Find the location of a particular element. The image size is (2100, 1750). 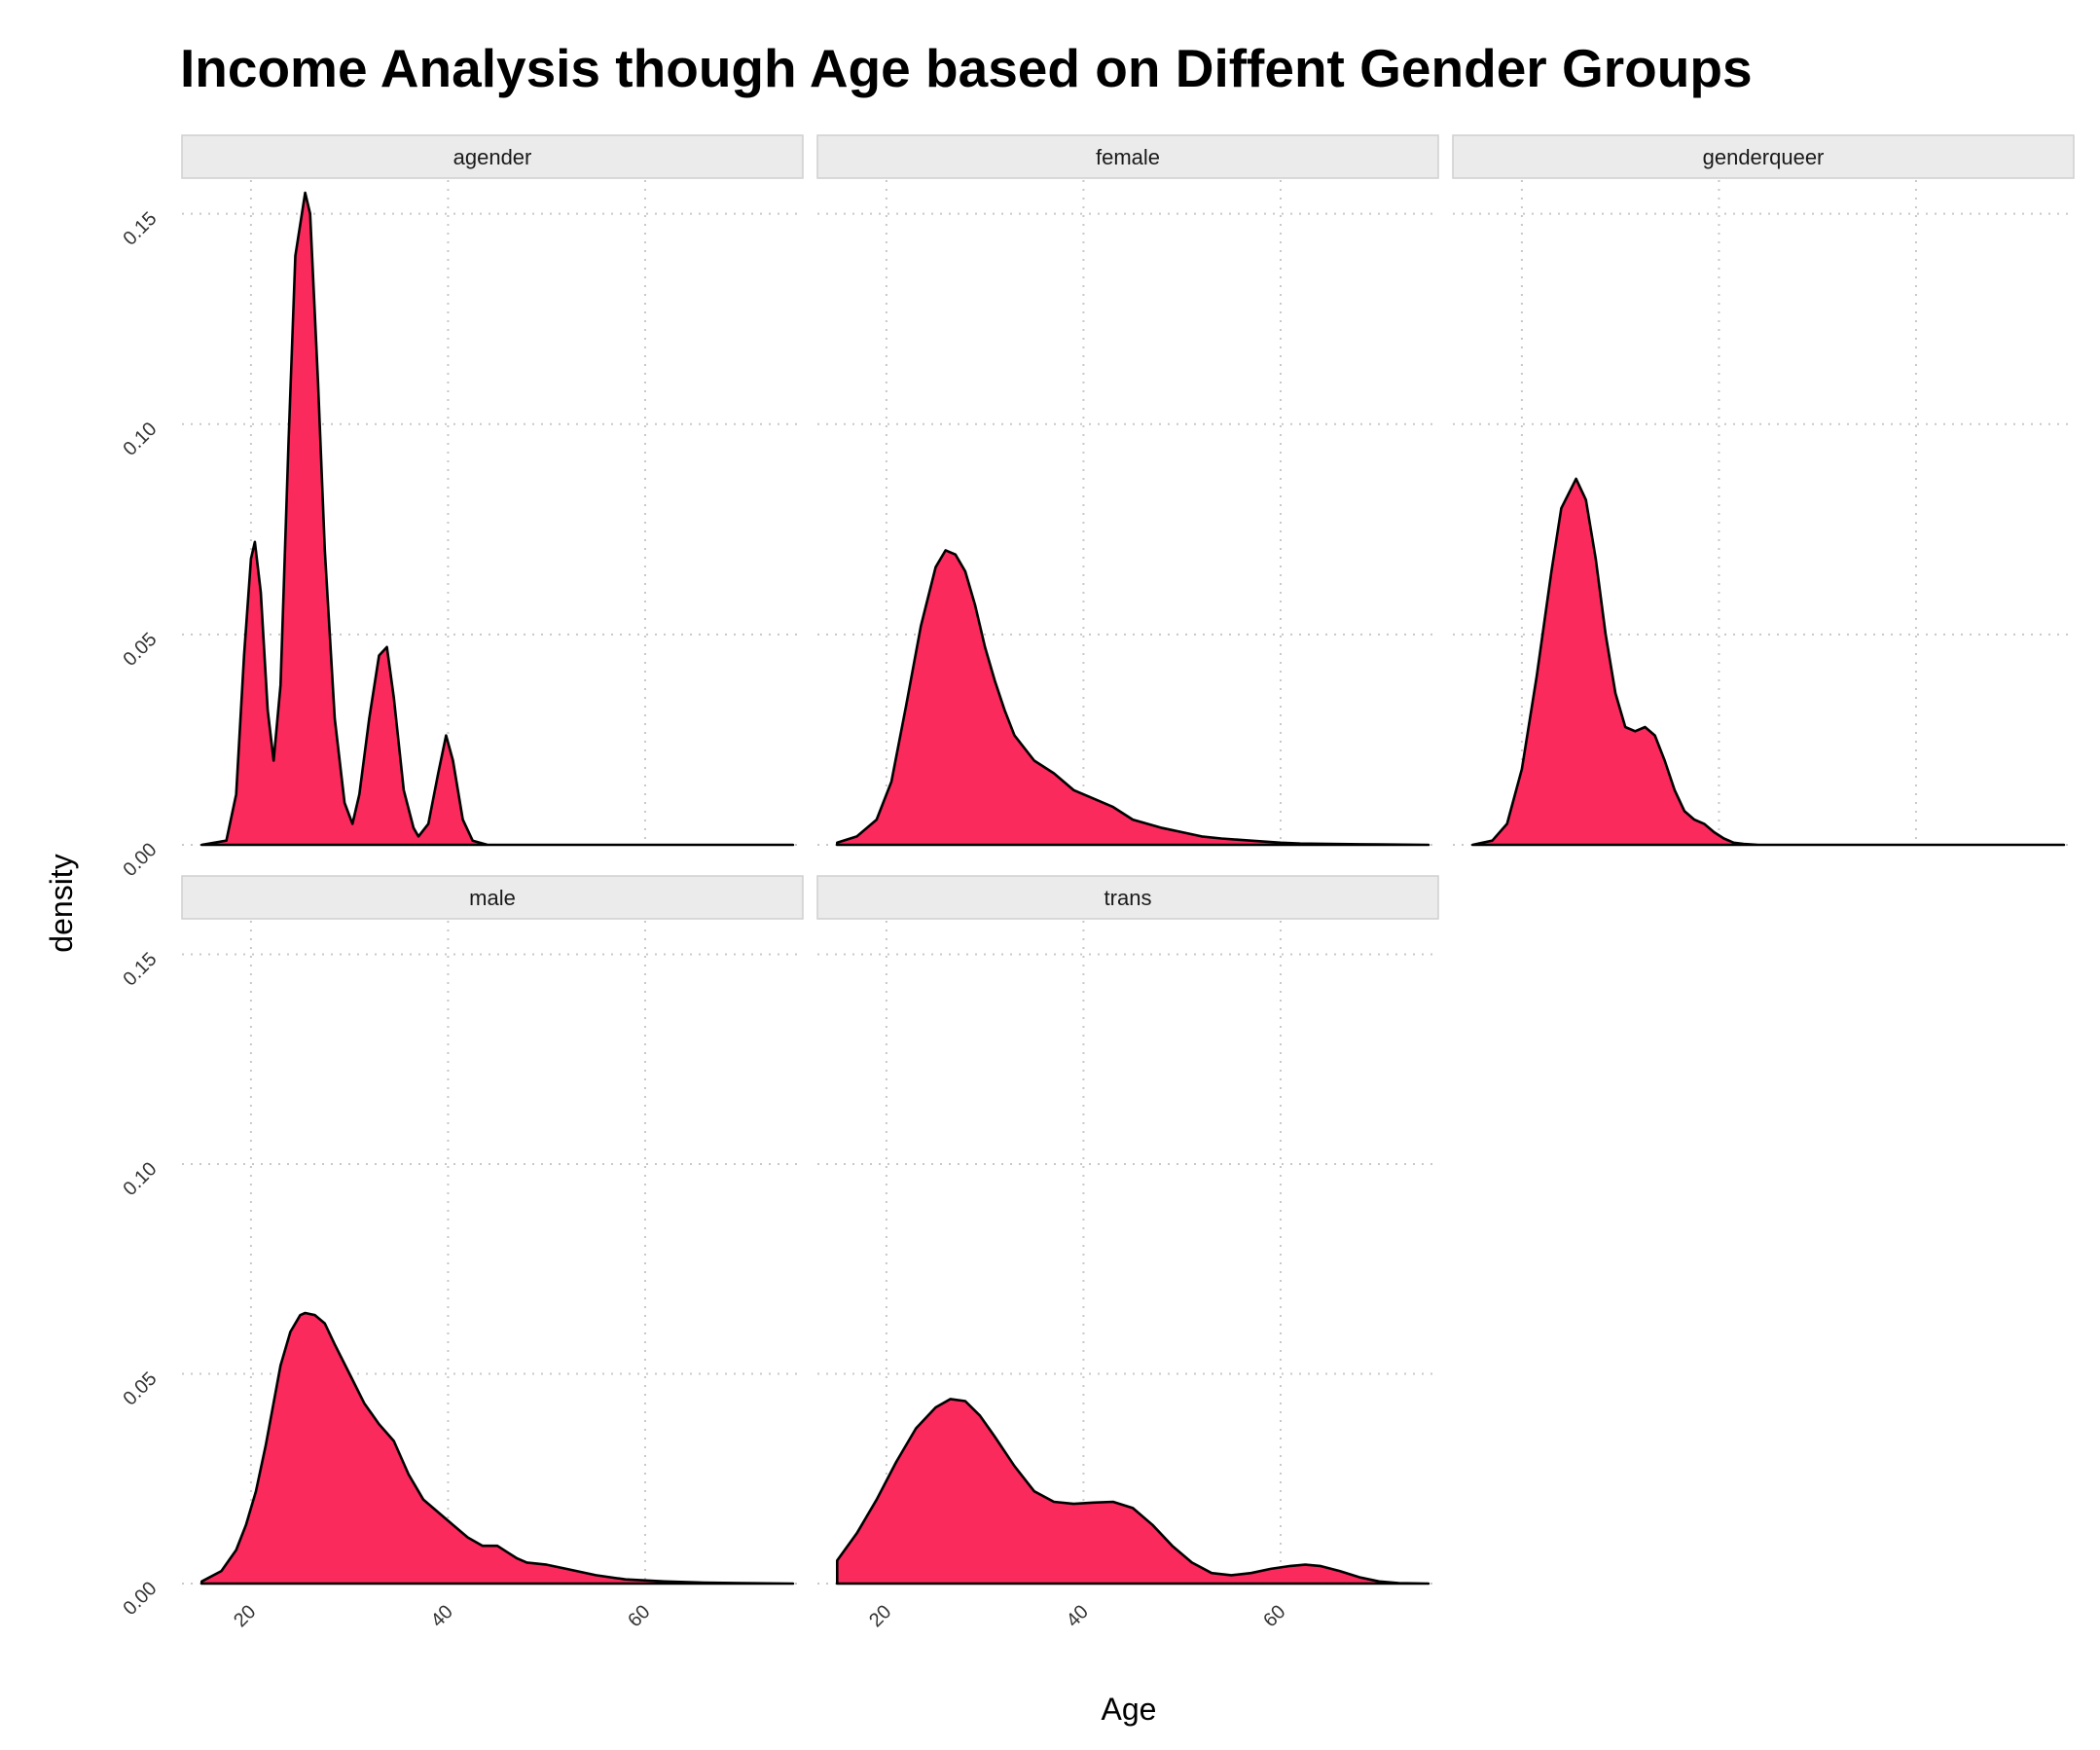

density-area-female is located at coordinates (1133, 697).